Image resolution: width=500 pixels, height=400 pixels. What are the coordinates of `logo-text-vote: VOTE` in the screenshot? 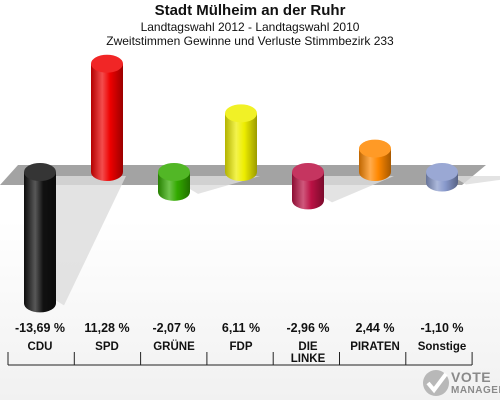 It's located at (471, 377).